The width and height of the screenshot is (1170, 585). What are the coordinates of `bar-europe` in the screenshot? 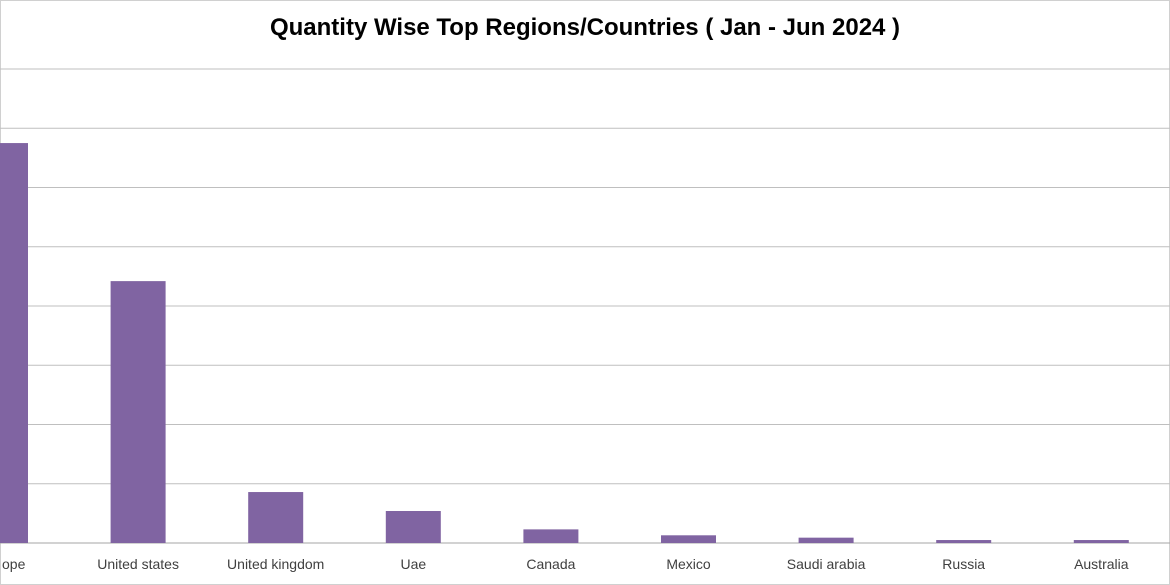 It's located at (14, 343).